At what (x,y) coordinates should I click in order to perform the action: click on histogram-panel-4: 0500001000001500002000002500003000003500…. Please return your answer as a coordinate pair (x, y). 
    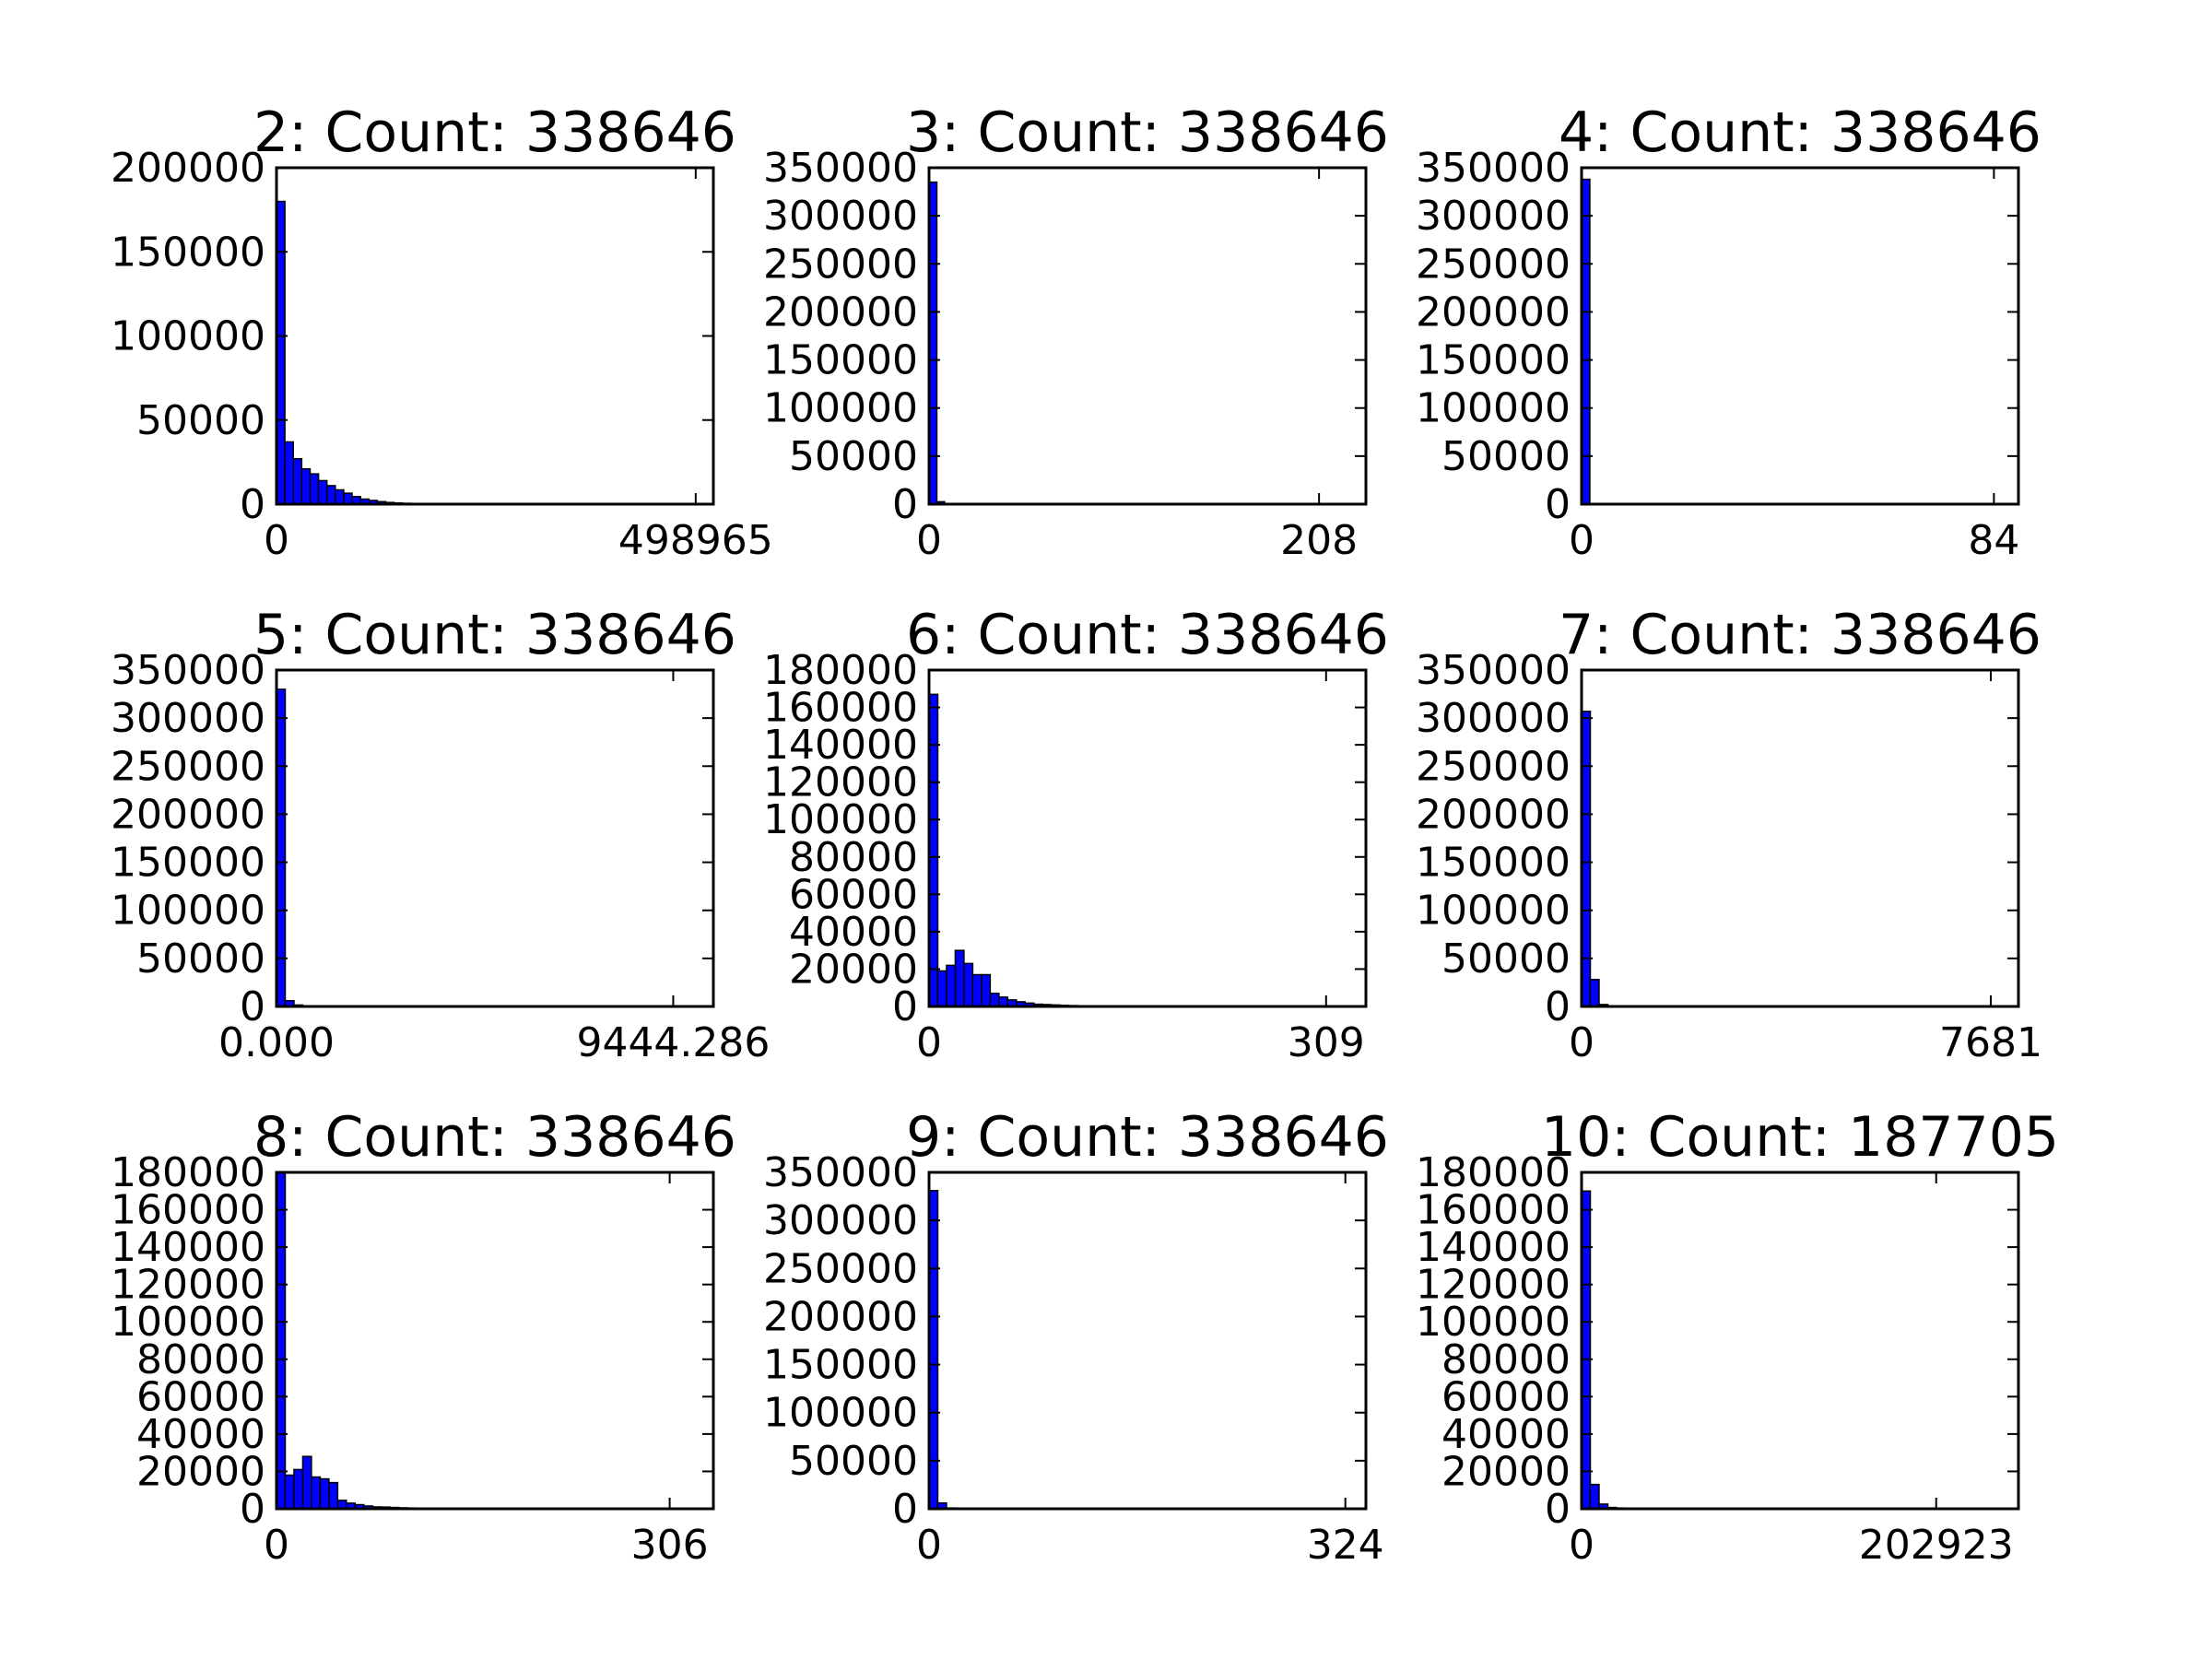
    Looking at the image, I should click on (440, 834).